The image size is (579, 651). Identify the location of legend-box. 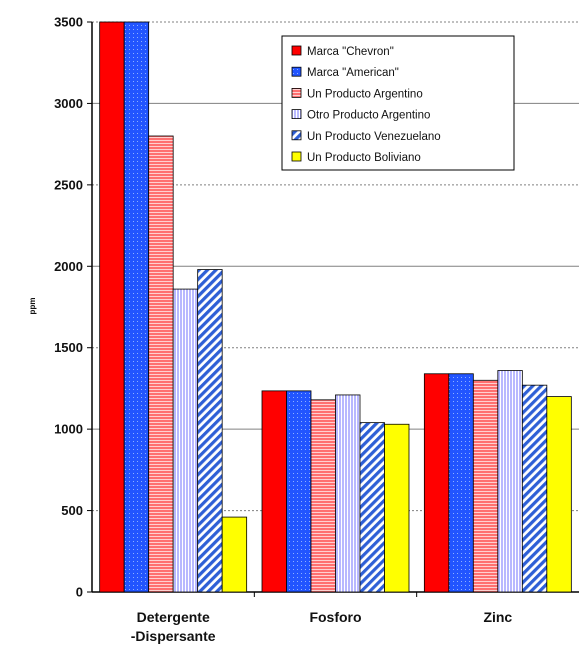
(398, 103).